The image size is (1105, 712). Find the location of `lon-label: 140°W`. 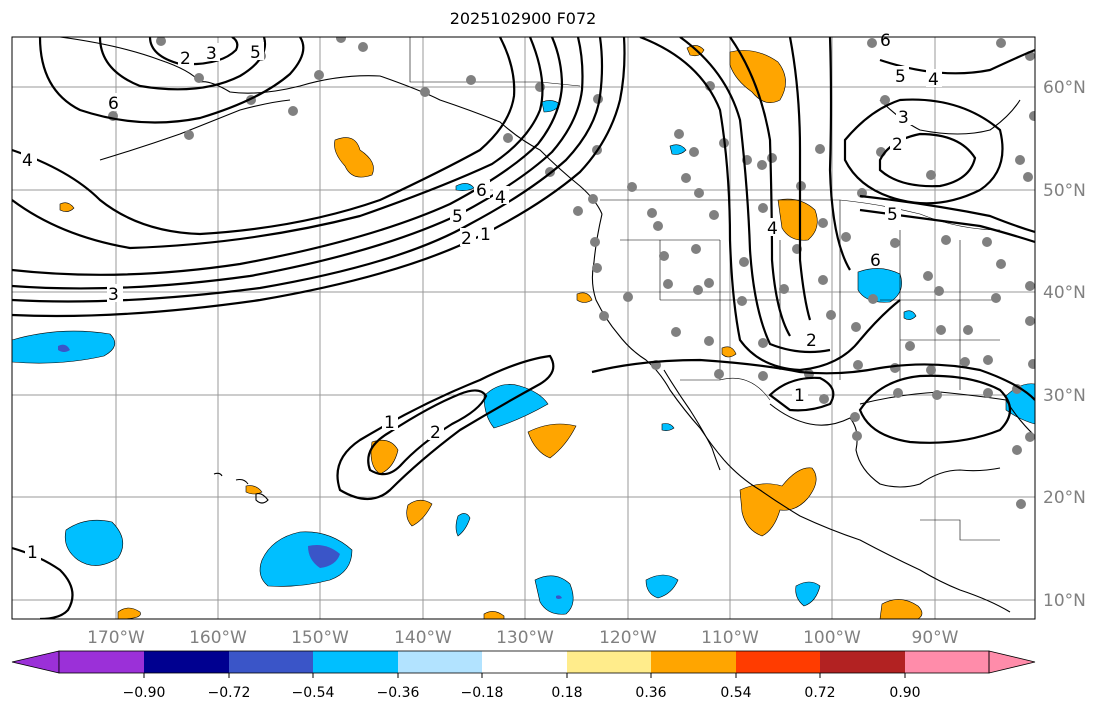

lon-label: 140°W is located at coordinates (423, 638).